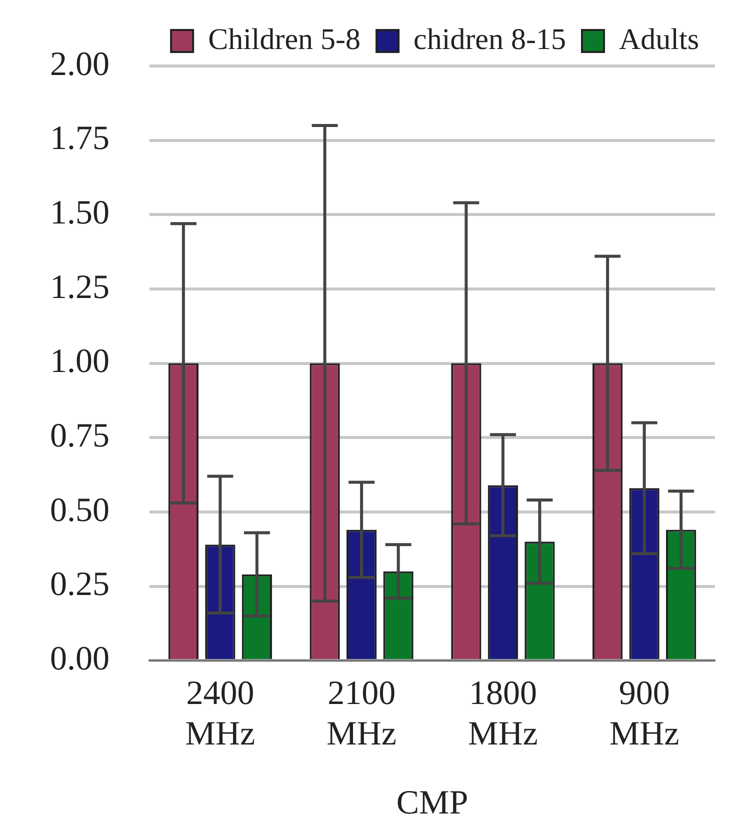 This screenshot has width=735, height=839. Describe the element at coordinates (80, 287) in the screenshot. I see `y-tick-label: 1.25` at that location.